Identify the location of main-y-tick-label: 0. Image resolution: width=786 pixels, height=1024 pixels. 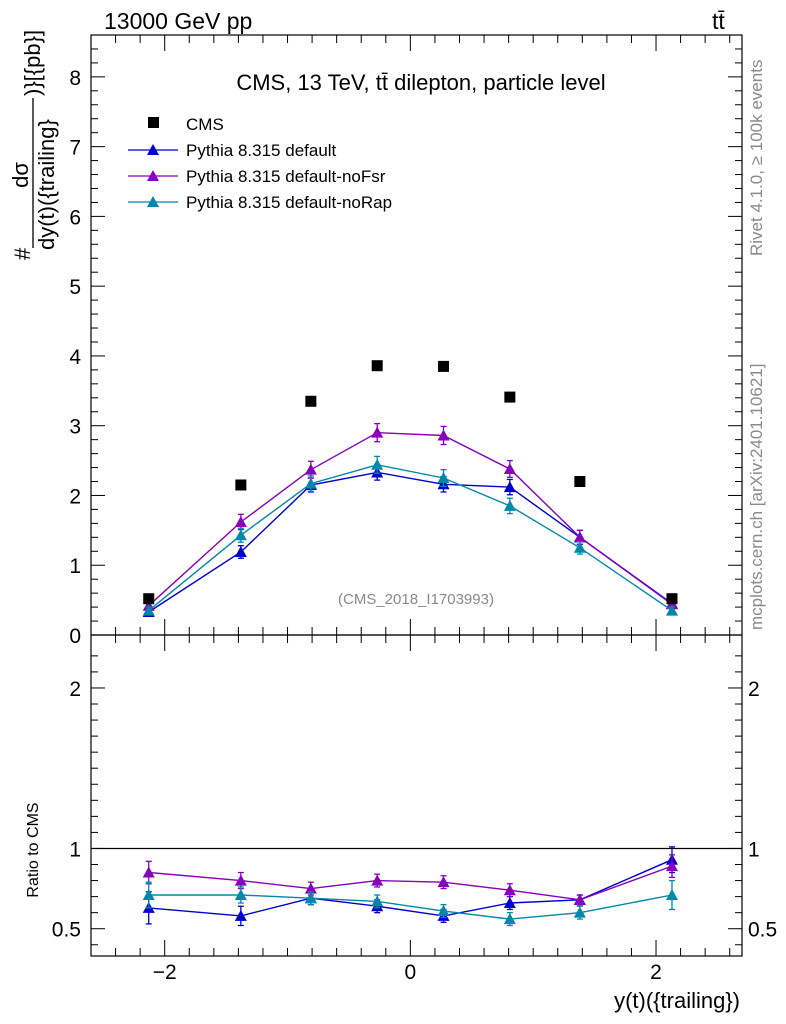
(75, 636).